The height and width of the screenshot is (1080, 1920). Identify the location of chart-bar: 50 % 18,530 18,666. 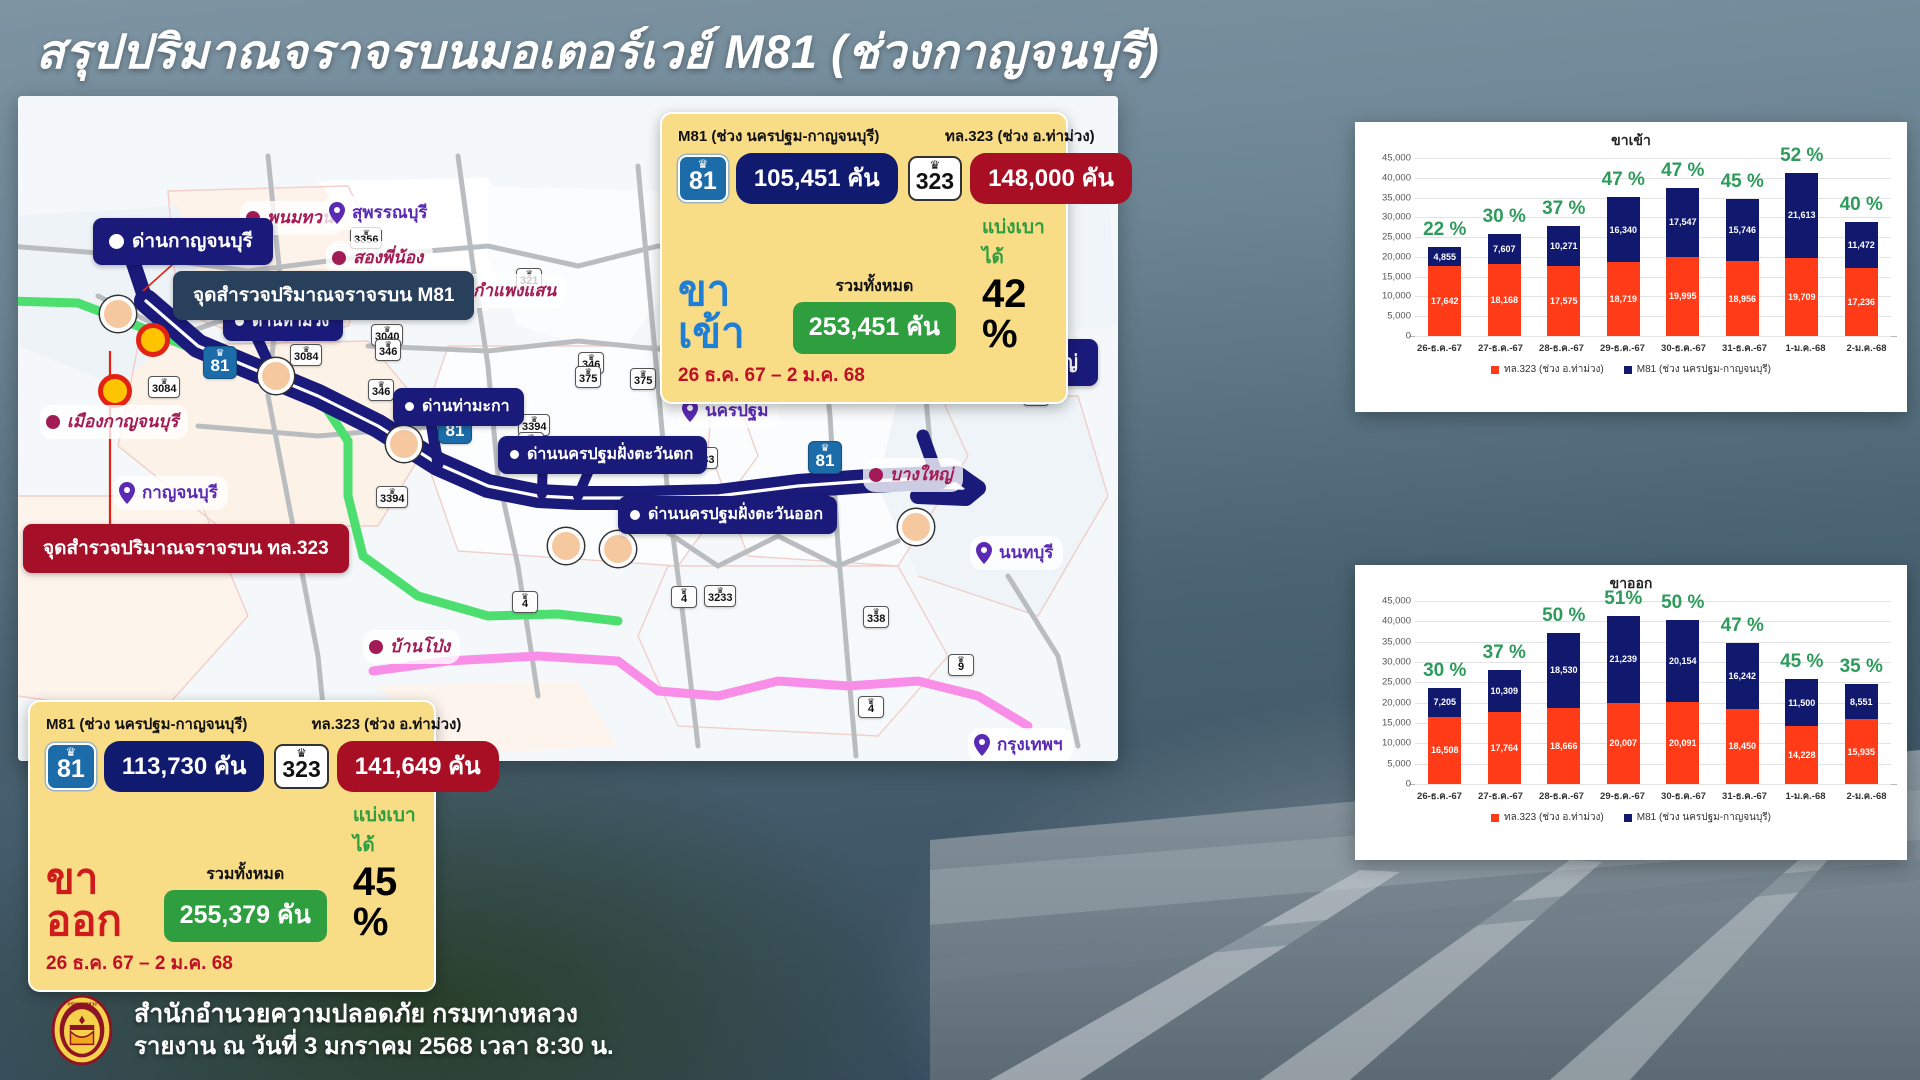
(1563, 692).